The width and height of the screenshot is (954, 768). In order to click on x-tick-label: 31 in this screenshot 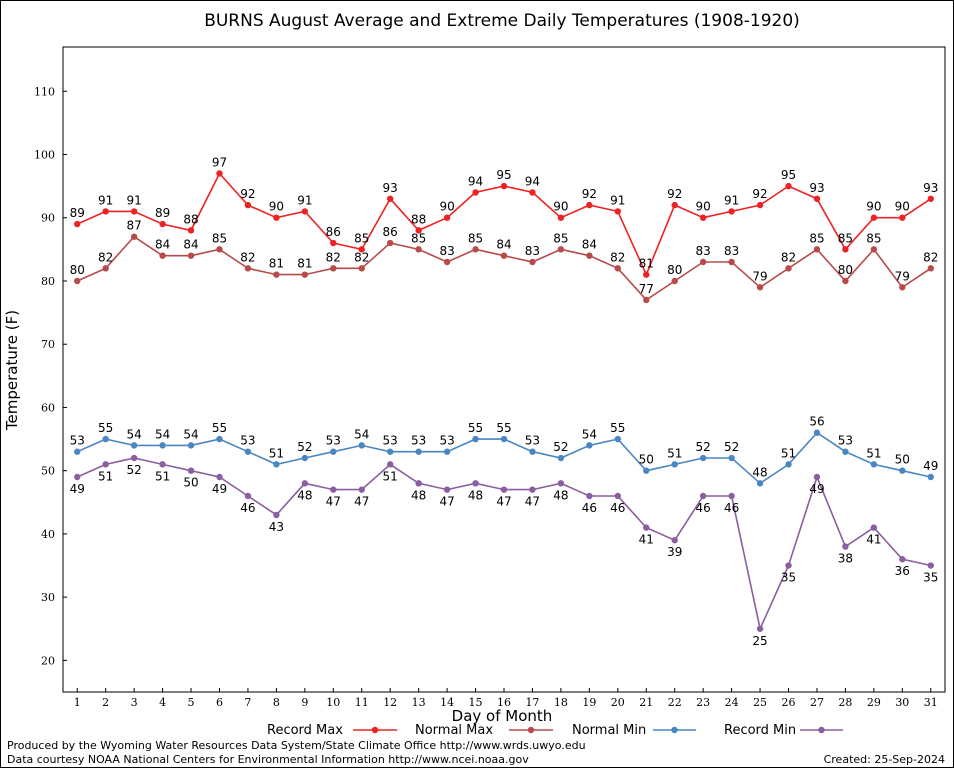, I will do `click(931, 702)`.